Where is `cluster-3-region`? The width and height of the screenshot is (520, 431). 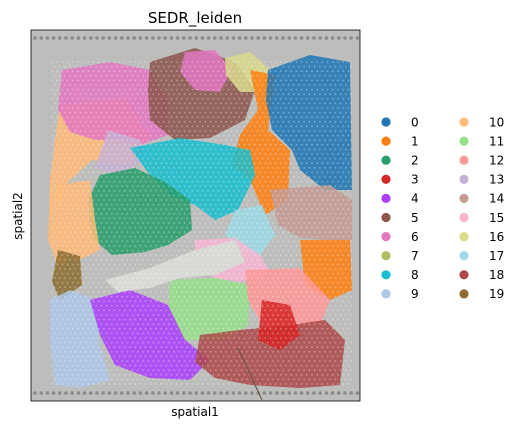
cluster-3-region is located at coordinates (279, 325).